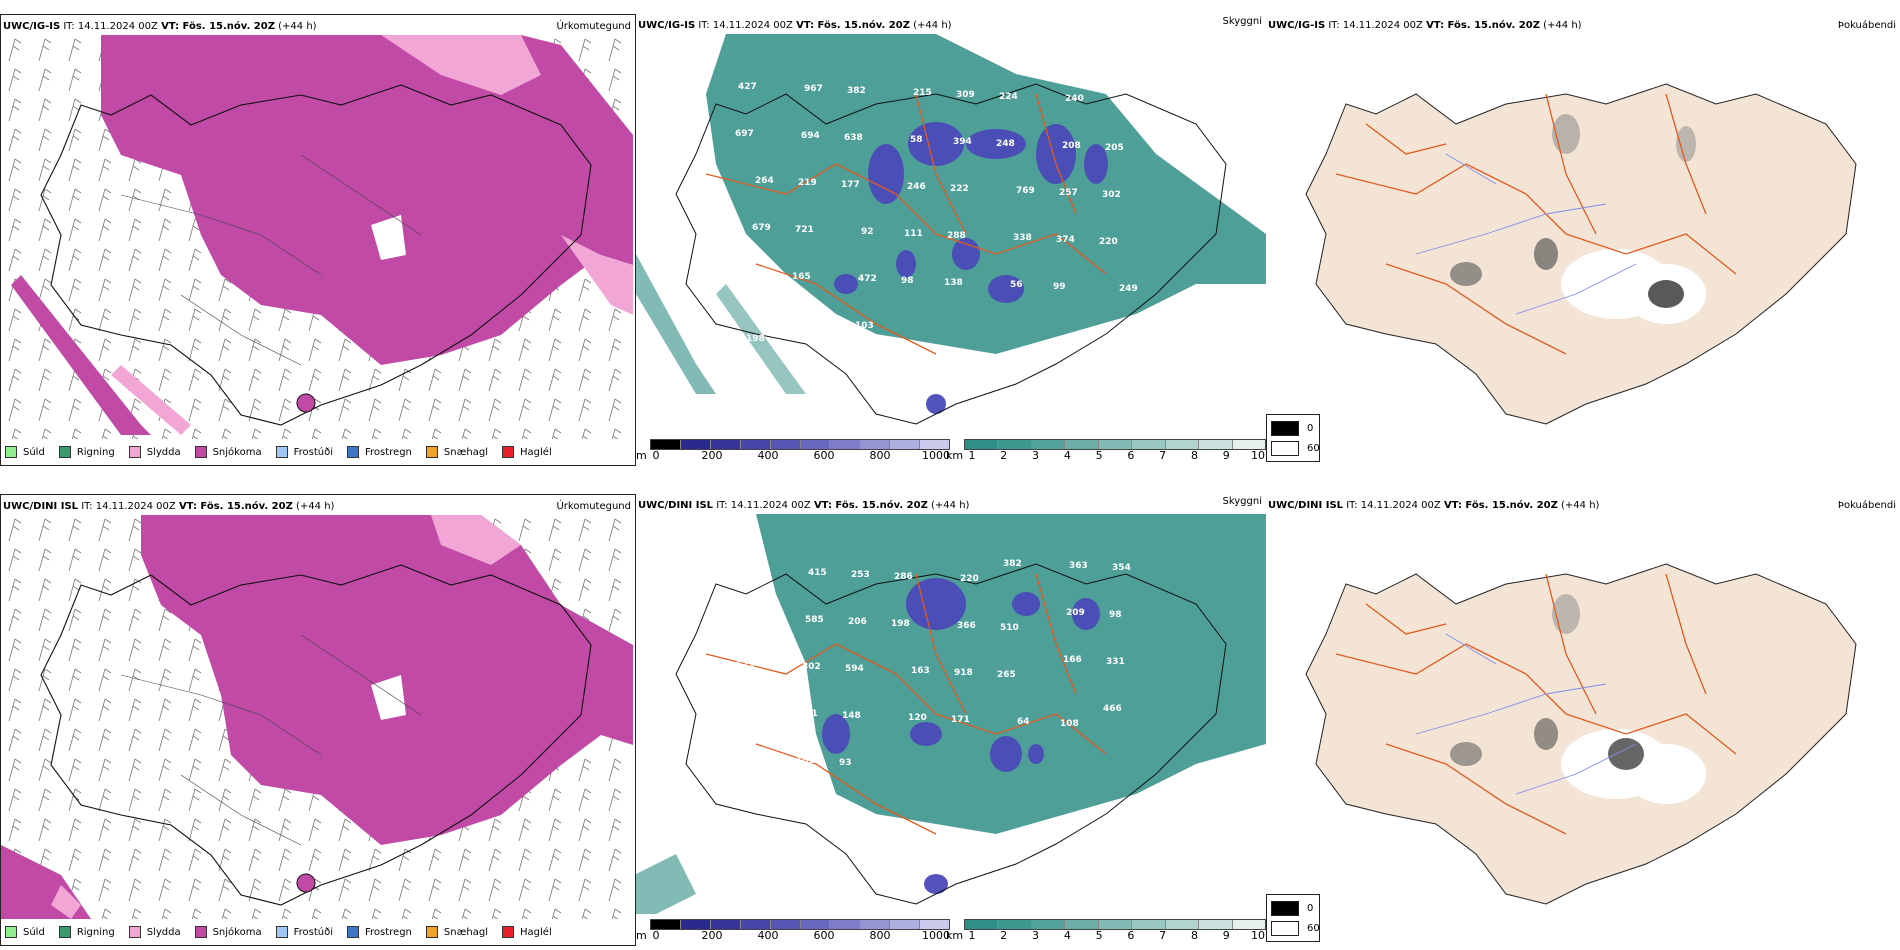 Image resolution: width=1900 pixels, height=950 pixels. I want to click on legend-label: Frostúði, so click(313, 932).